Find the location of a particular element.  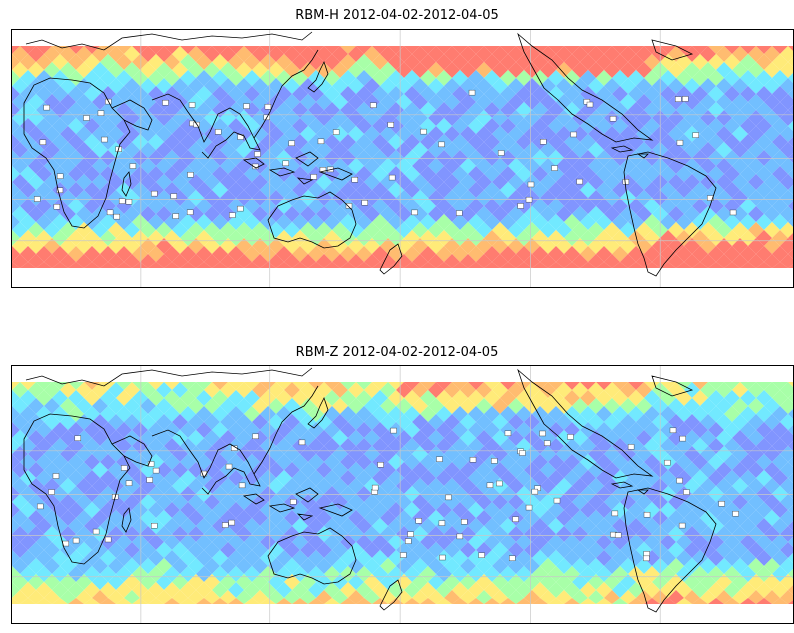

panel-title-bottom: RBM-Z 2012-04-02-2012-04-05 is located at coordinates (397, 352).